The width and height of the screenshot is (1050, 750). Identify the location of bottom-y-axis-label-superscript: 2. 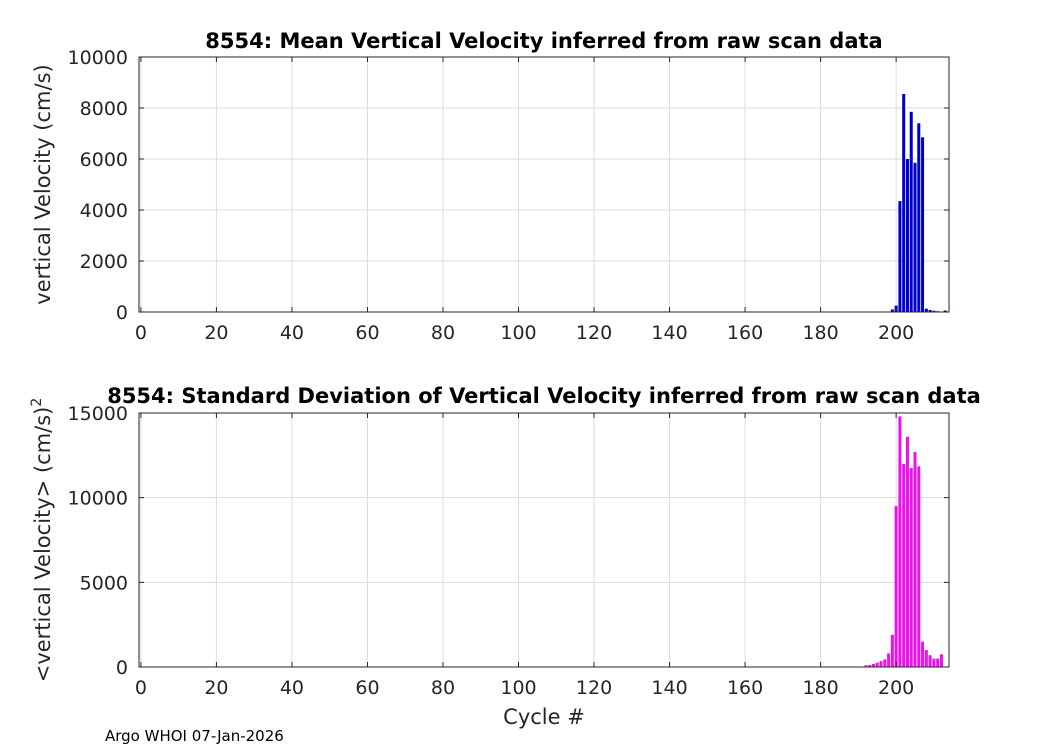
(37, 402).